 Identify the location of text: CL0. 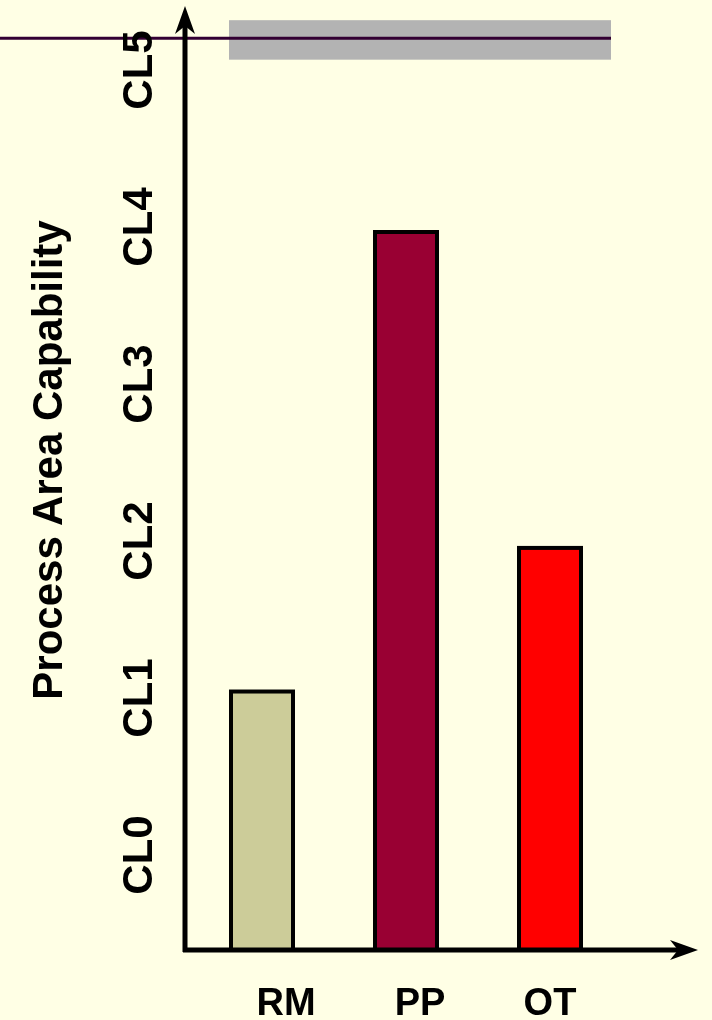
(137, 855).